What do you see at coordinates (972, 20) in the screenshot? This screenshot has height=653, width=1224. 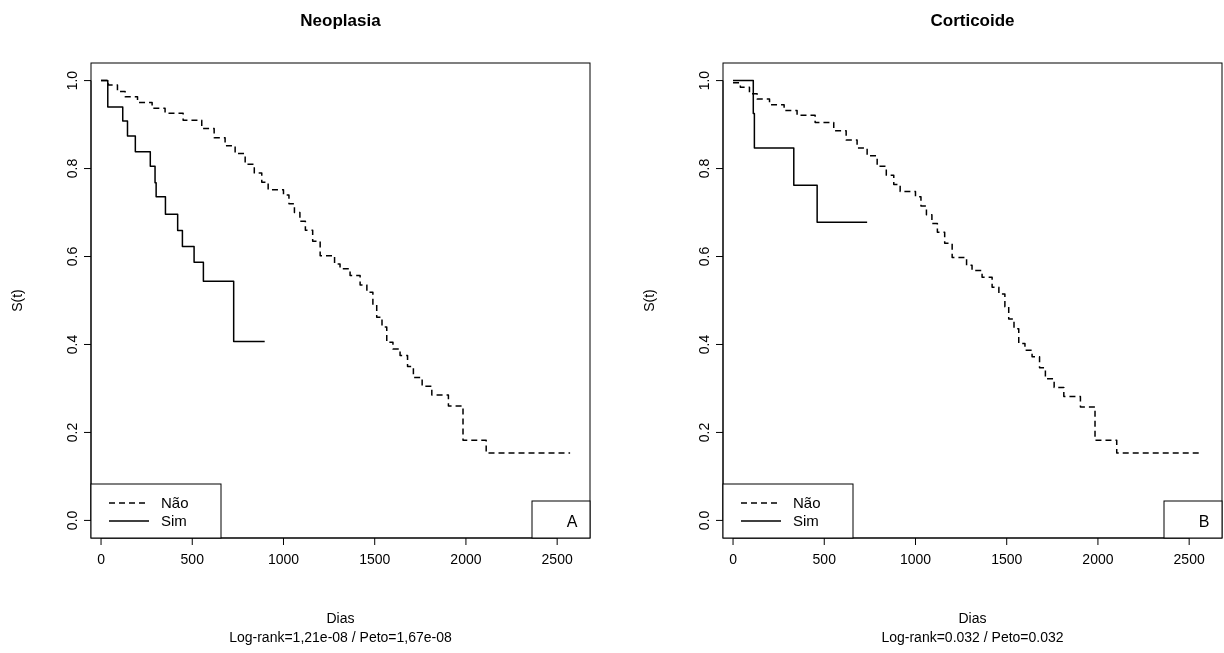 I see `chart-title: Corticoide` at bounding box center [972, 20].